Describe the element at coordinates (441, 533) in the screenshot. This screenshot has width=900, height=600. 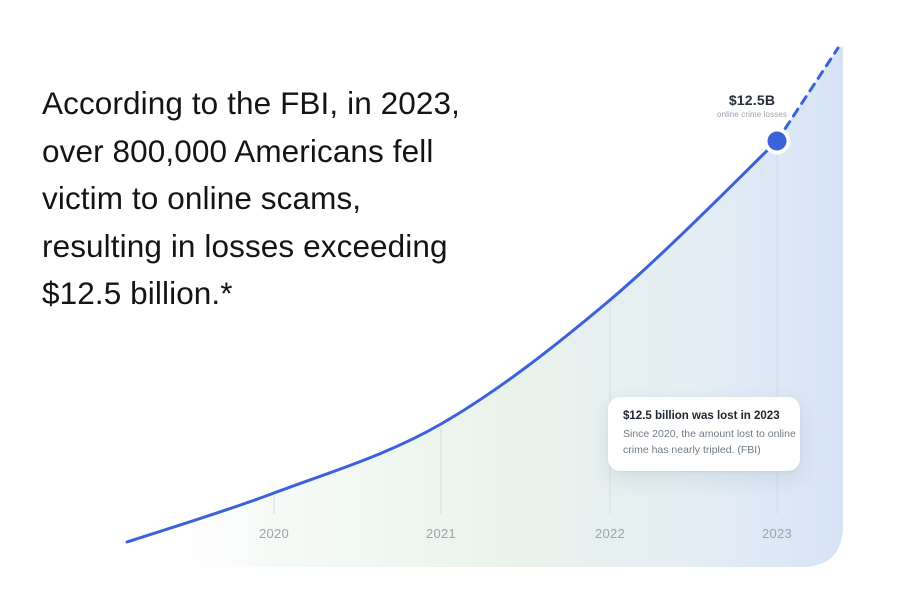
I see `x-axis-label-2021: 2021` at that location.